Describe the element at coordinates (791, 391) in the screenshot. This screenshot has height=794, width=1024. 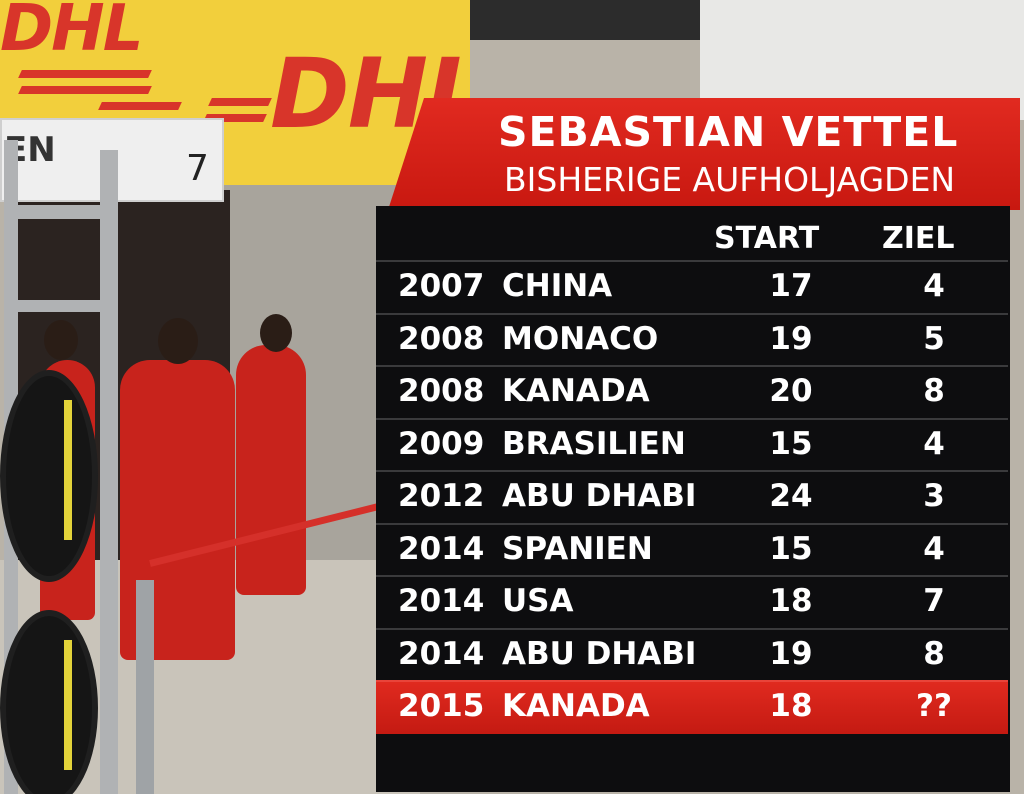
I see `row-start: 20` at that location.